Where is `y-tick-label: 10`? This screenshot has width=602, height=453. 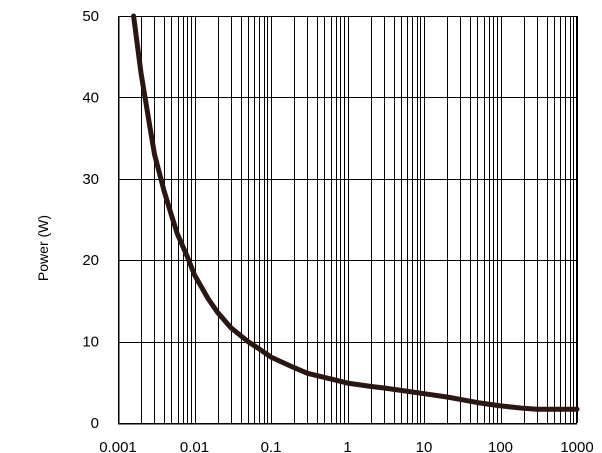 y-tick-label: 10 is located at coordinates (90, 342).